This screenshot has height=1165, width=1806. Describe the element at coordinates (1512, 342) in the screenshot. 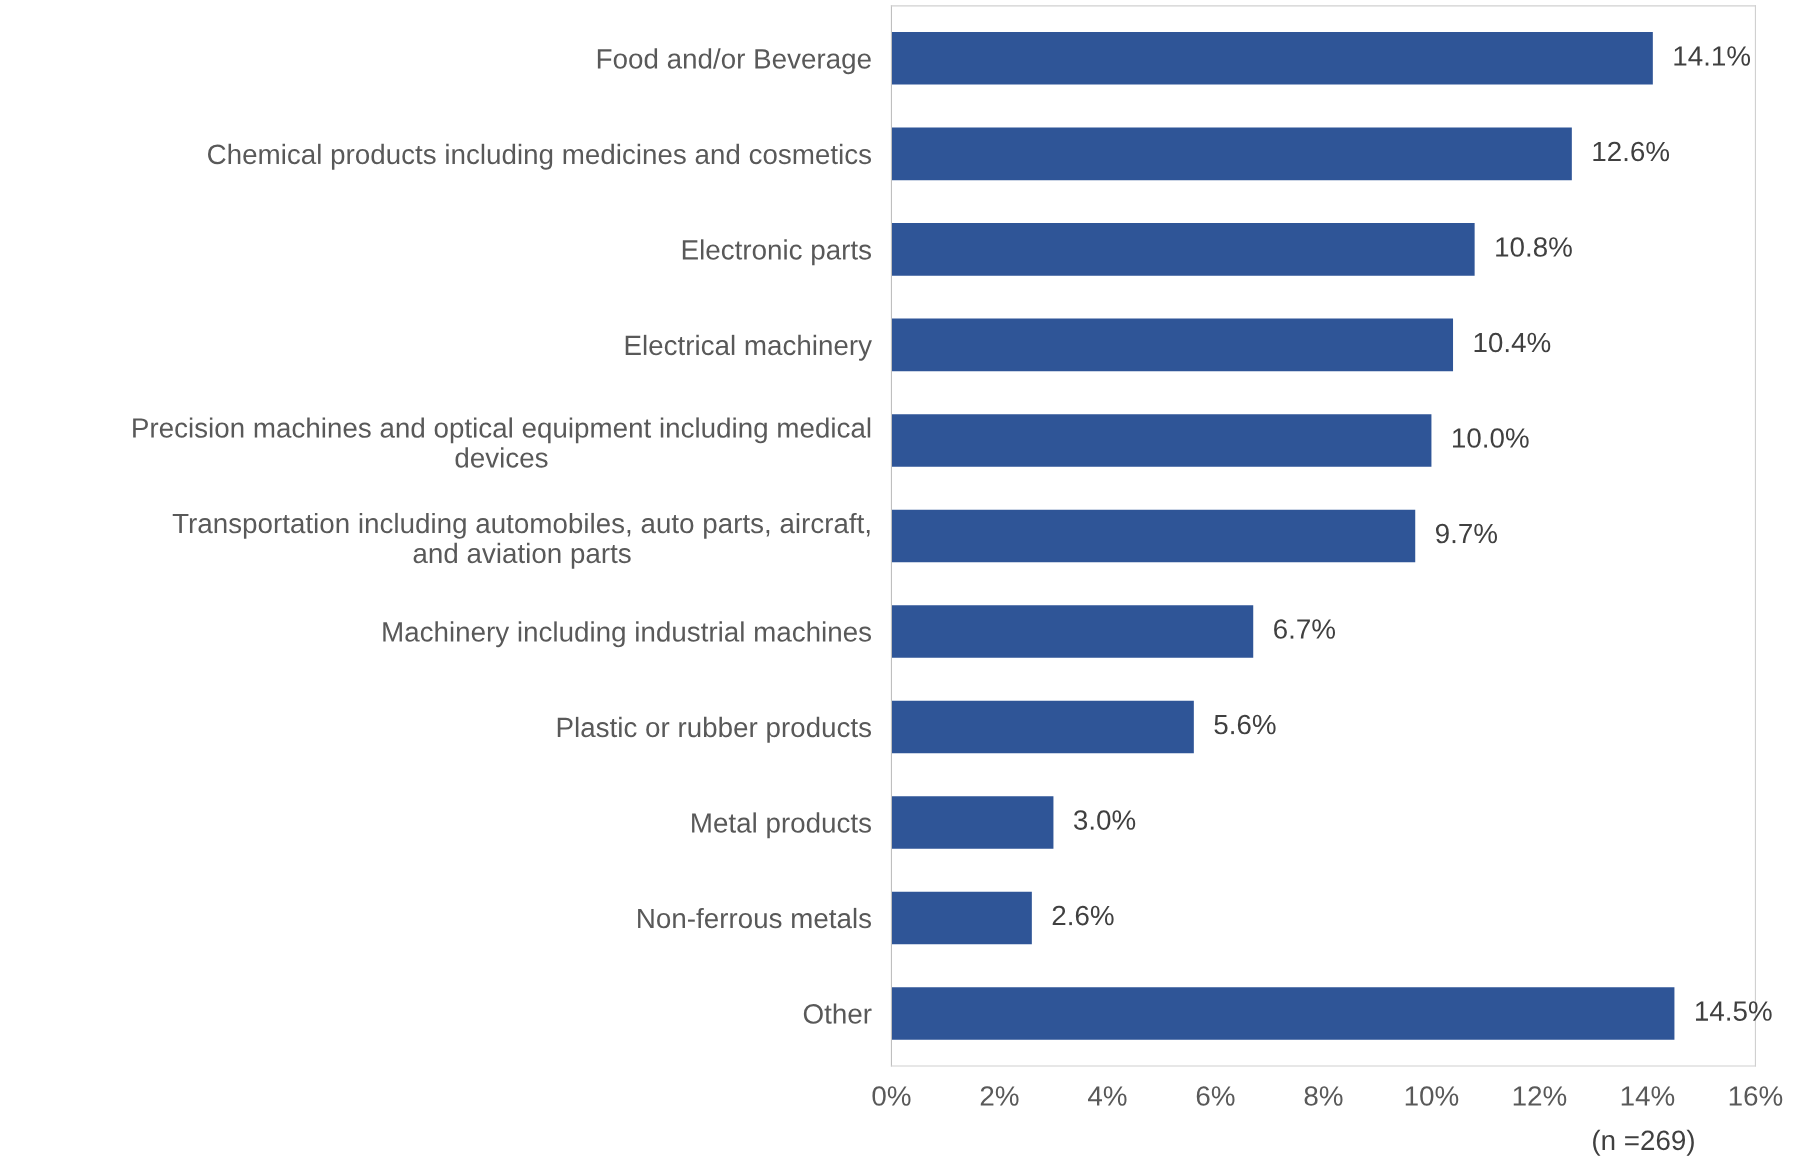

I see `data-label: 10.4%` at that location.